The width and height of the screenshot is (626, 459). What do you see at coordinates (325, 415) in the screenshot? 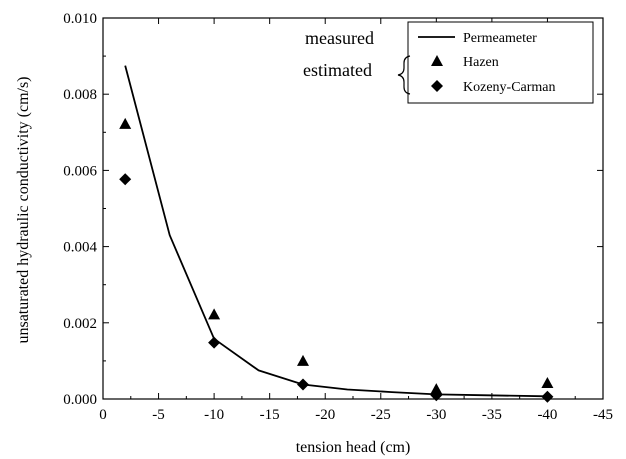
I see `x-tick-label: -20` at bounding box center [325, 415].